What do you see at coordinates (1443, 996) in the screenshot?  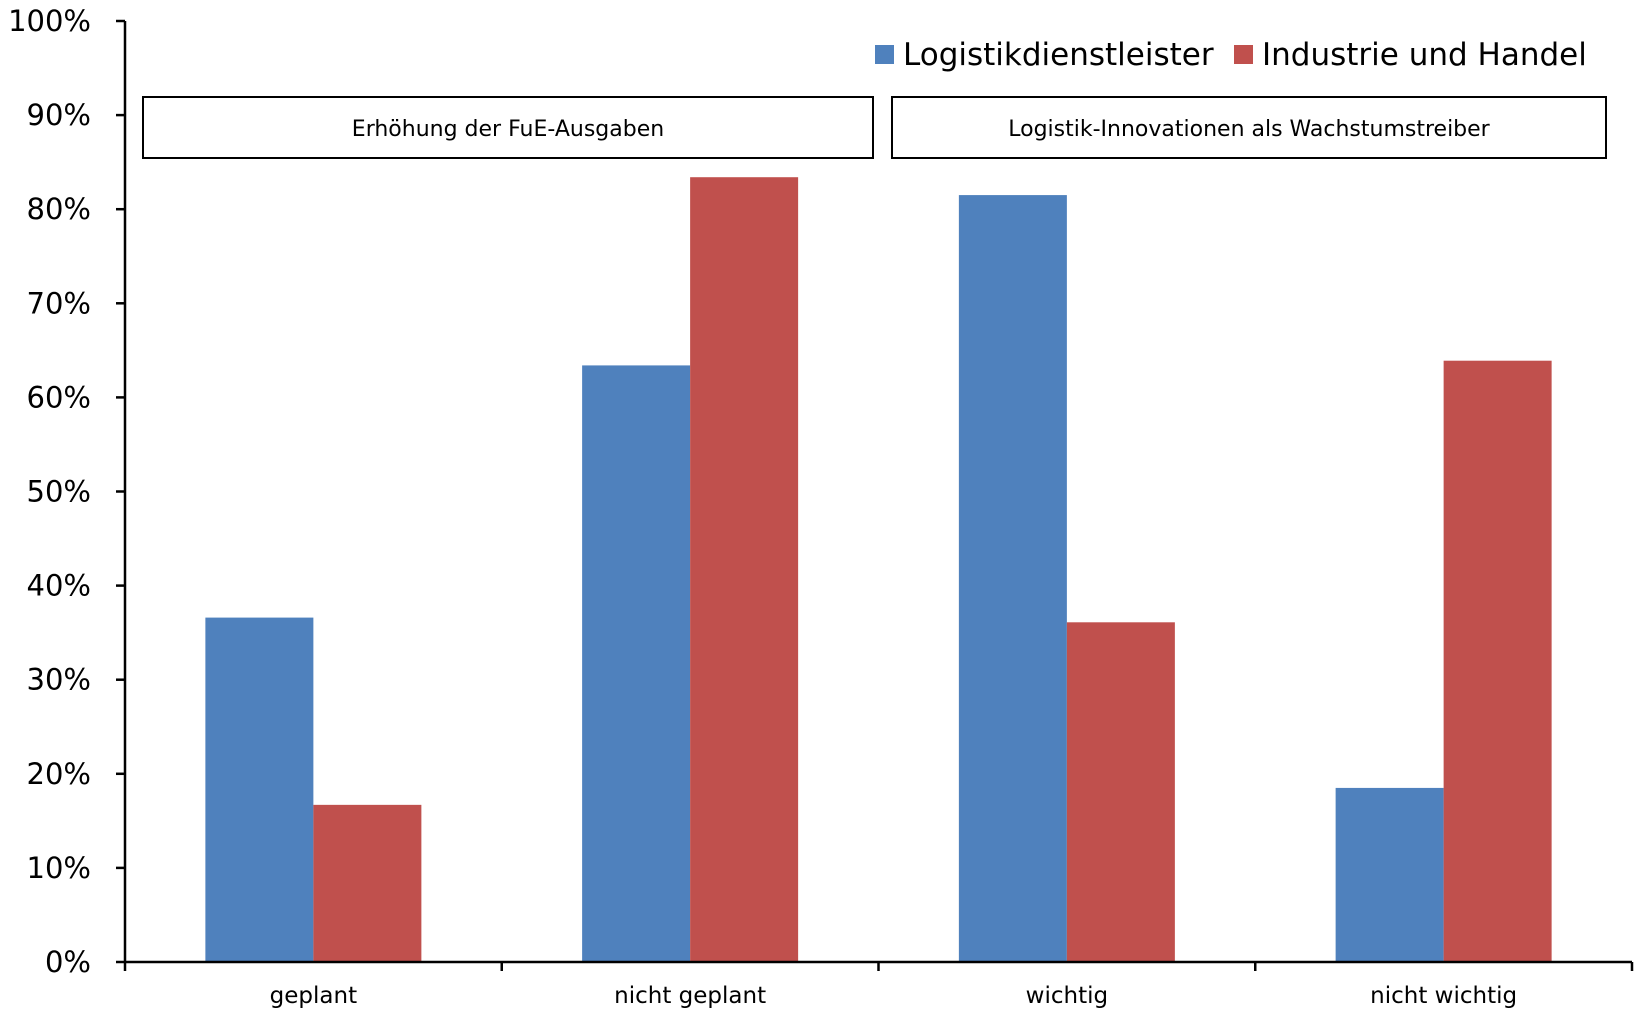 I see `x-category-label: nicht wichtig` at bounding box center [1443, 996].